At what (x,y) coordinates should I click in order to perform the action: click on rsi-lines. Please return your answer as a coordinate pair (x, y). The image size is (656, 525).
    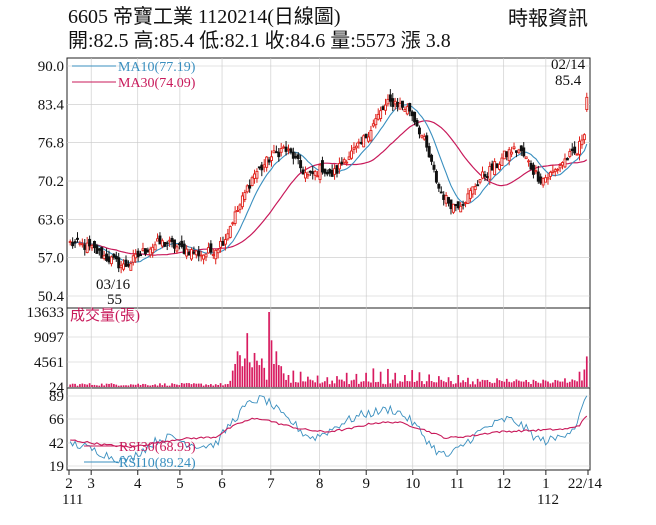
    Looking at the image, I should click on (328, 429).